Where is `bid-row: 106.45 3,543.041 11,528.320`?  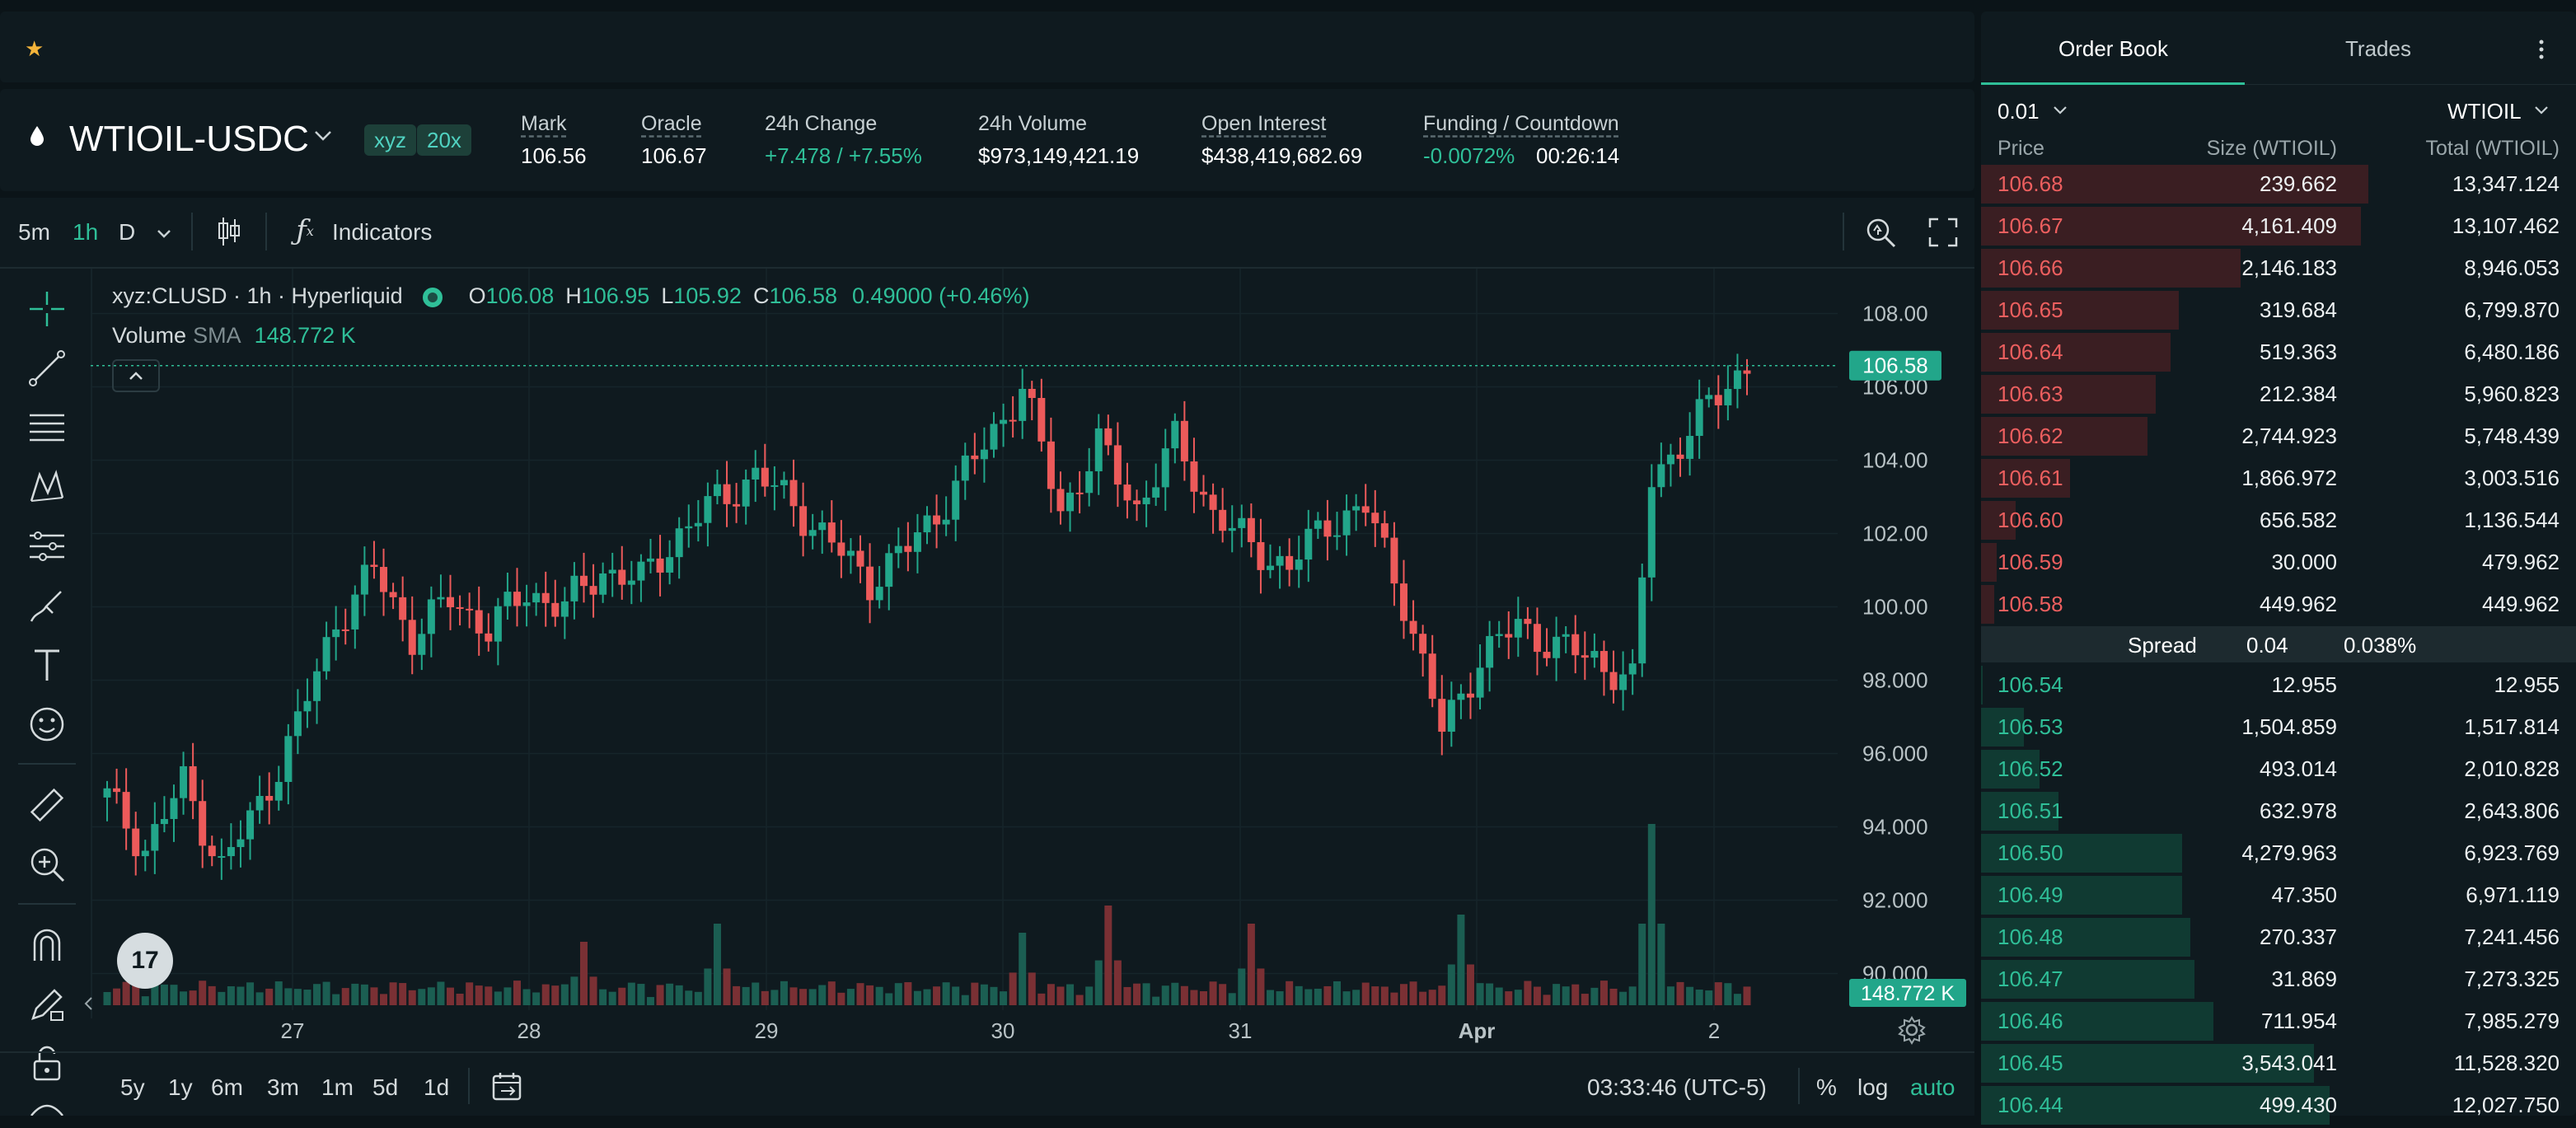
bid-row: 106.45 3,543.041 11,528.320 is located at coordinates (2278, 1065).